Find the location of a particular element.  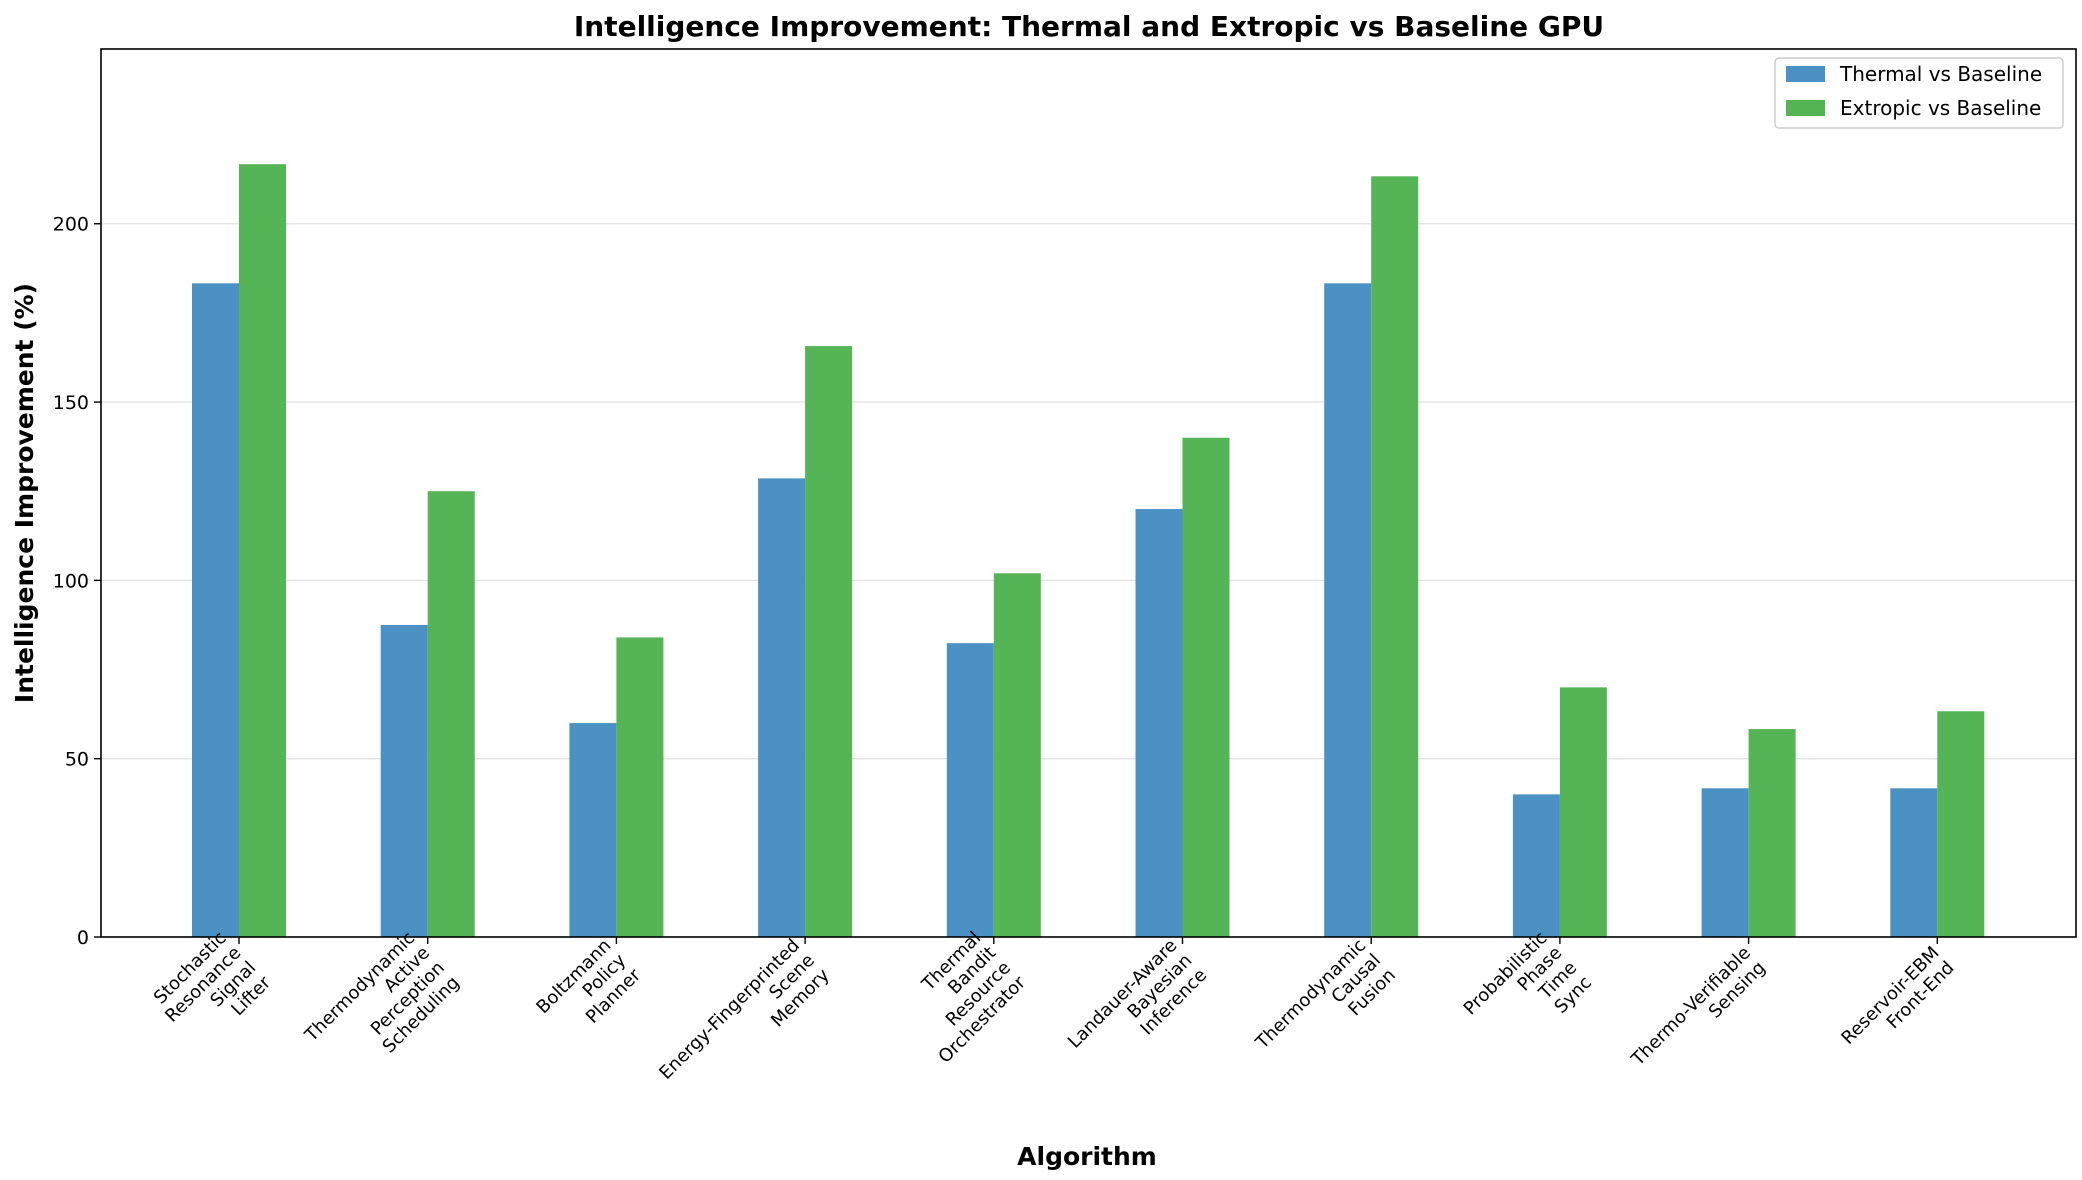

legend-frame is located at coordinates (1919, 93).